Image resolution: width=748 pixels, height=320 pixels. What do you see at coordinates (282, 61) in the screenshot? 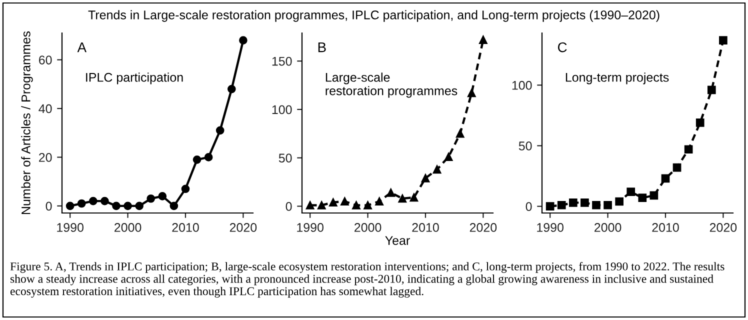
I see `y-tick-label: 150` at bounding box center [282, 61].